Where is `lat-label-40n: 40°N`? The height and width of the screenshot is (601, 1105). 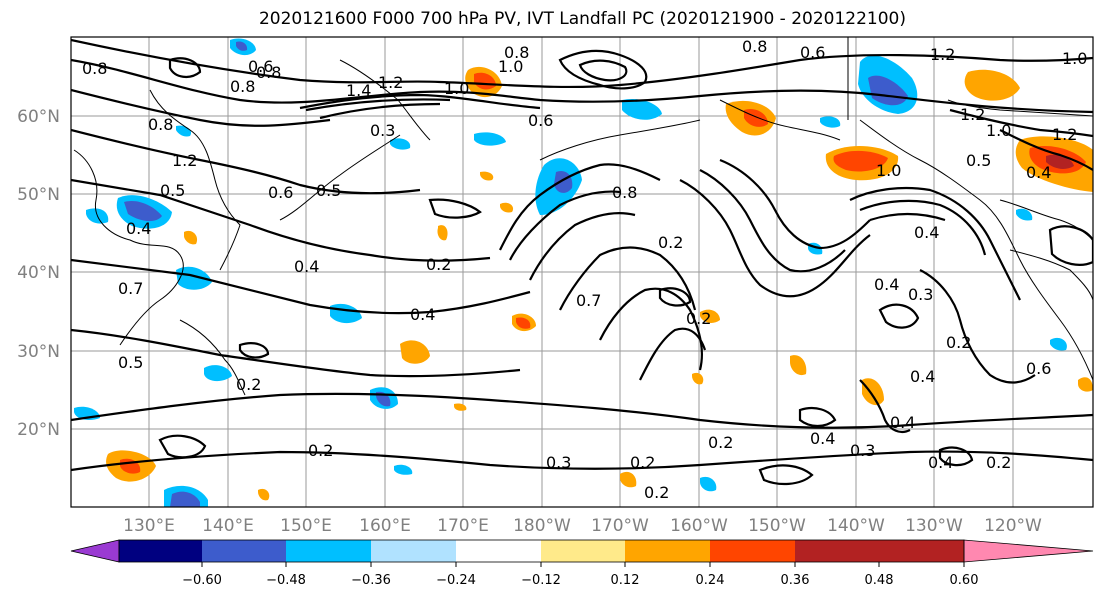 lat-label-40n: 40°N is located at coordinates (38, 273).